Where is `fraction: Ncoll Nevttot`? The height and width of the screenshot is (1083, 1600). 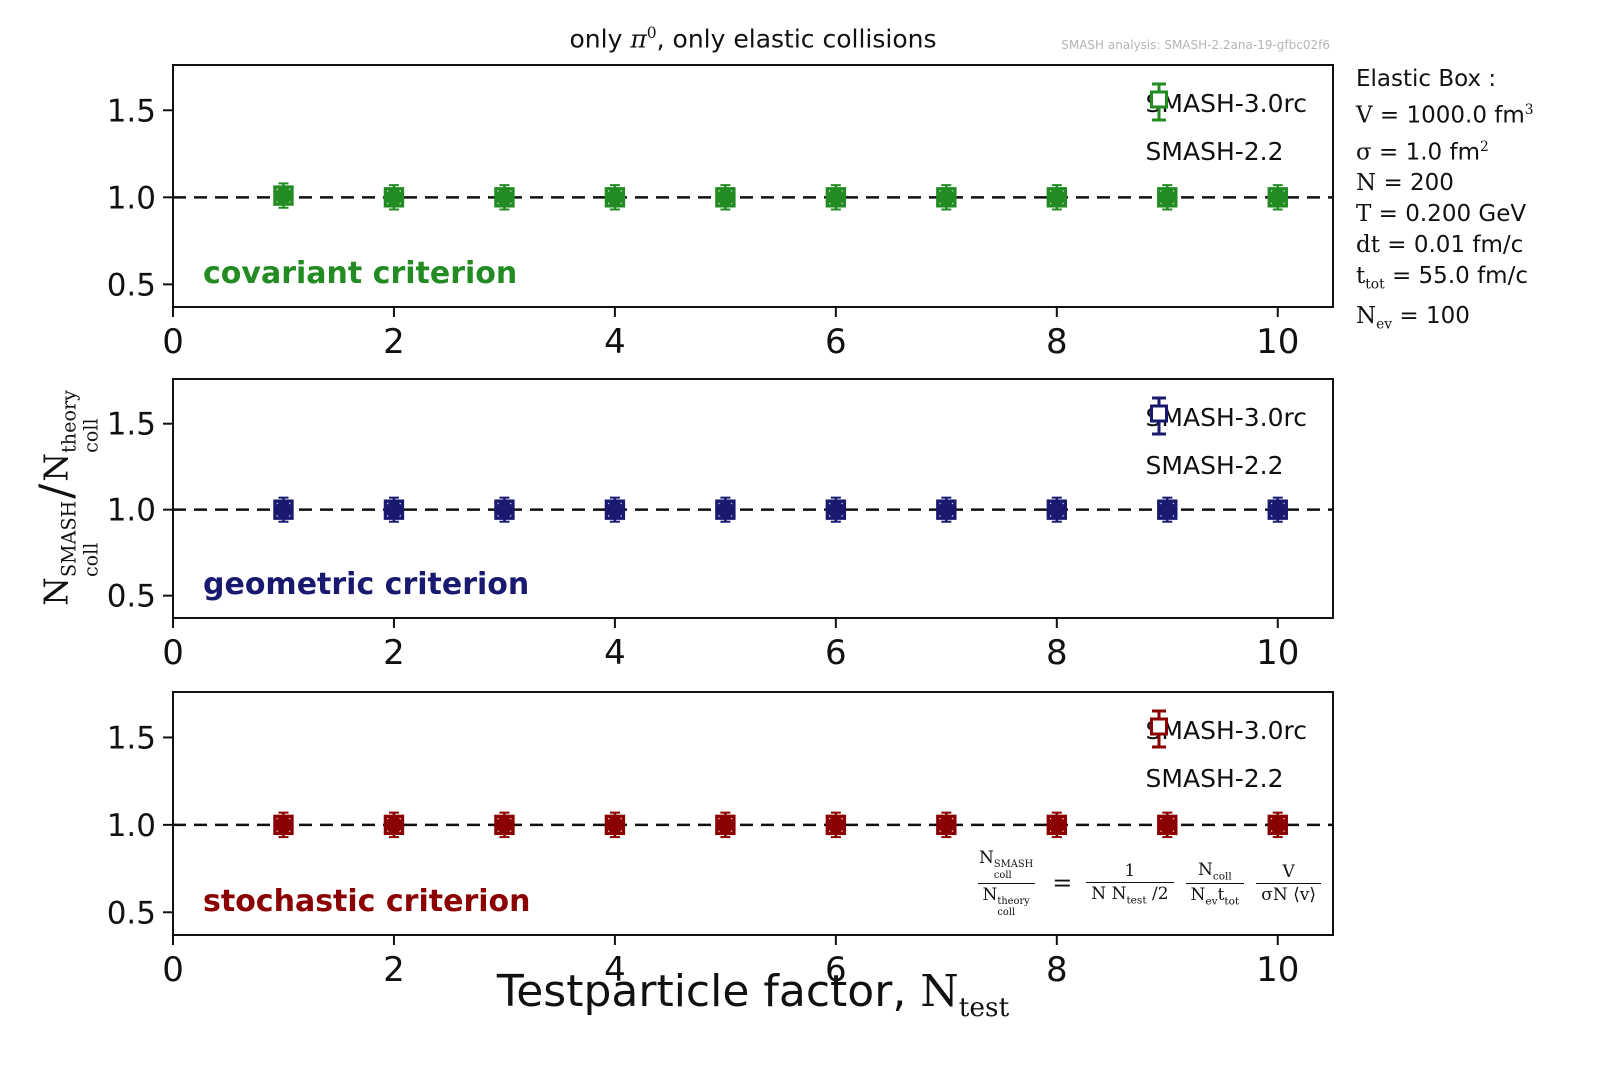 fraction: Ncoll Nevttot is located at coordinates (1215, 883).